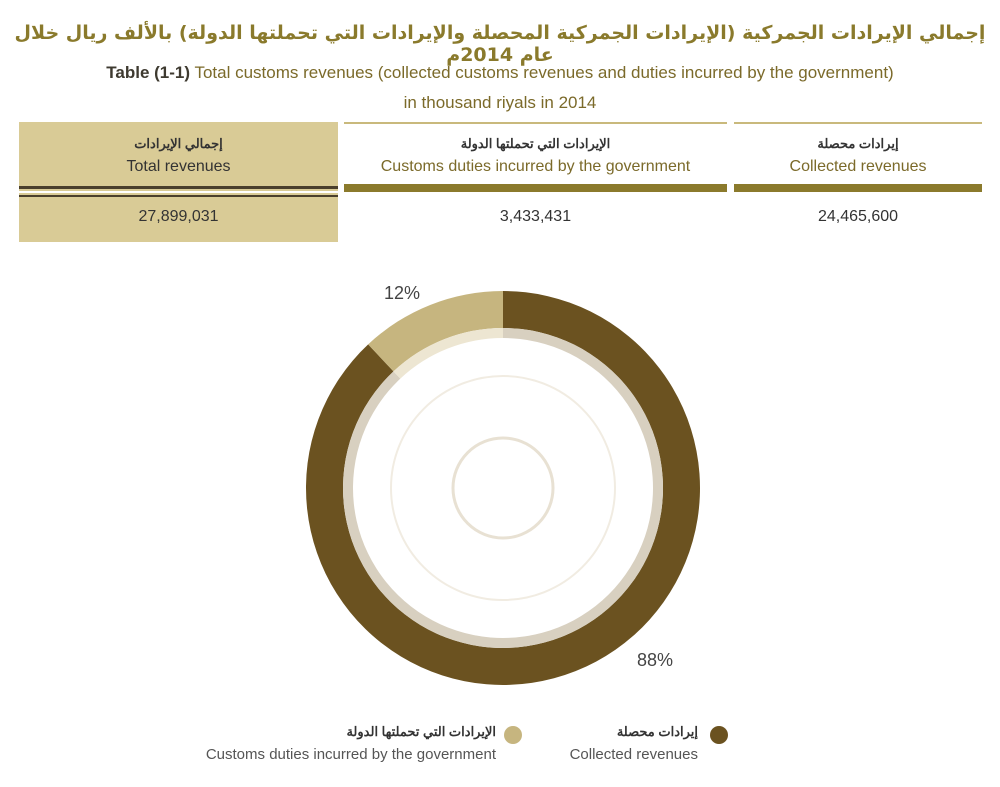  Describe the element at coordinates (448, 353) in the screenshot. I see `donut-inner-band` at that location.